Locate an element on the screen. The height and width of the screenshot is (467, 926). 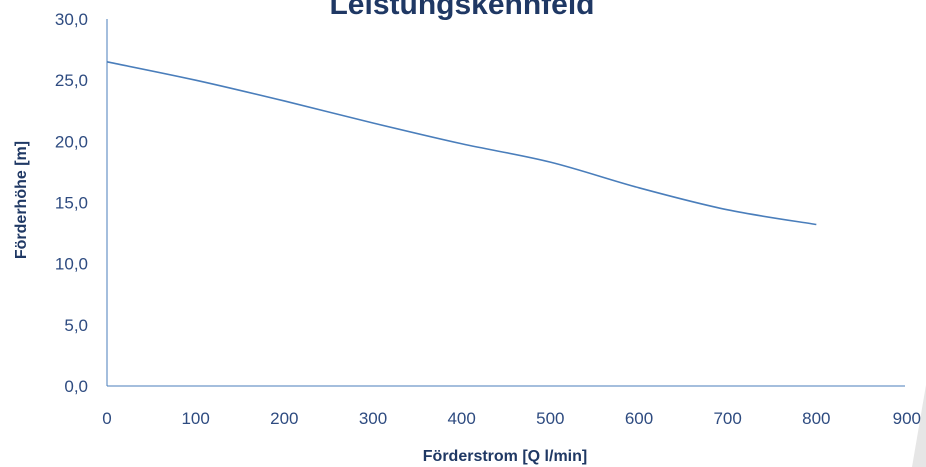
x-tick-label: 200 is located at coordinates (284, 418).